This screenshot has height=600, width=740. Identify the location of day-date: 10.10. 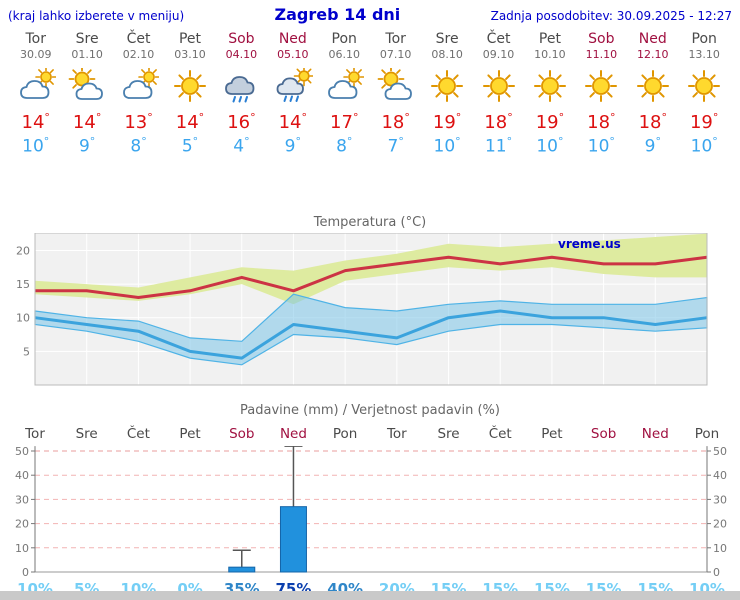
(550, 54).